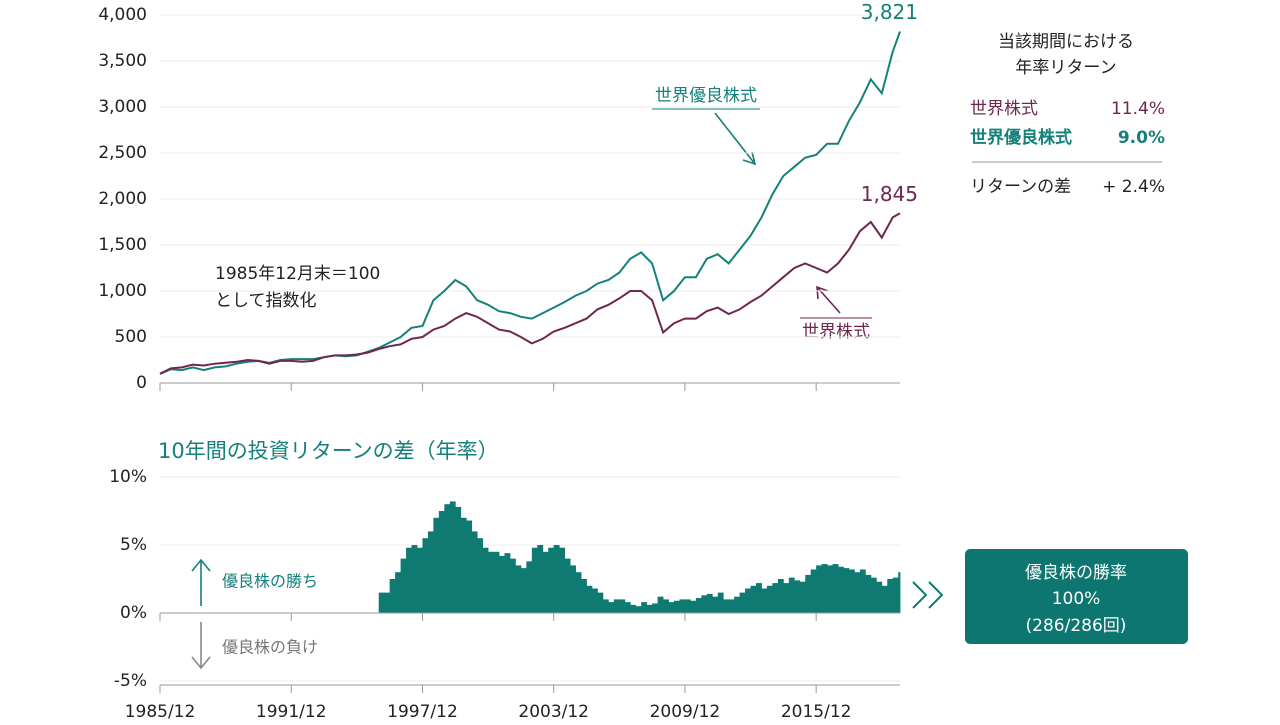  Describe the element at coordinates (130, 681) in the screenshot. I see `y-tick-label: -5%` at that location.